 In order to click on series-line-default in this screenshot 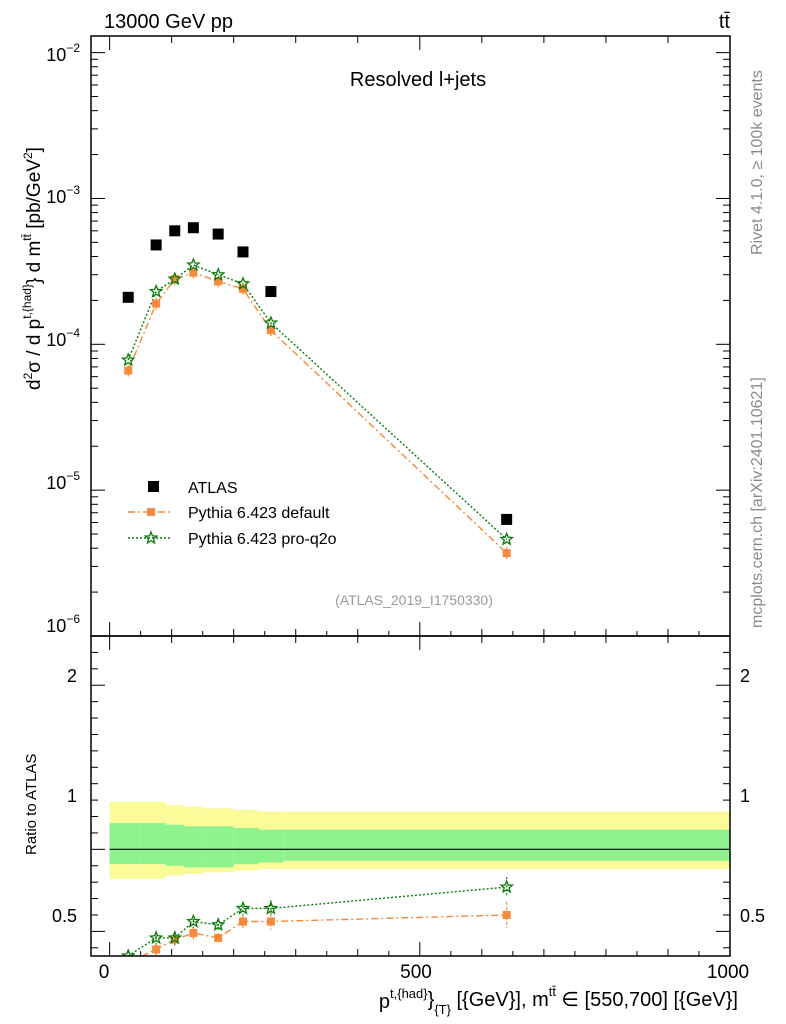, I will do `click(317, 412)`.